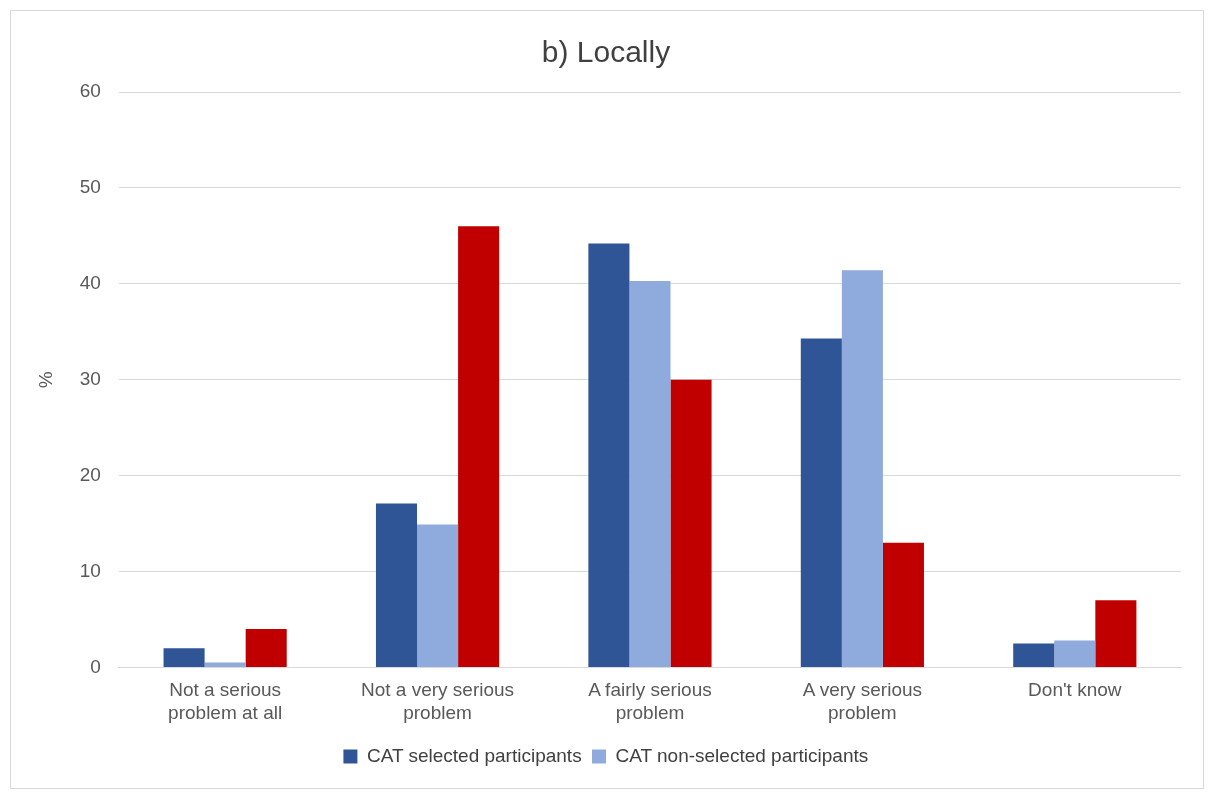 The width and height of the screenshot is (1212, 797). Describe the element at coordinates (90, 283) in the screenshot. I see `y-tick-label: 40` at that location.